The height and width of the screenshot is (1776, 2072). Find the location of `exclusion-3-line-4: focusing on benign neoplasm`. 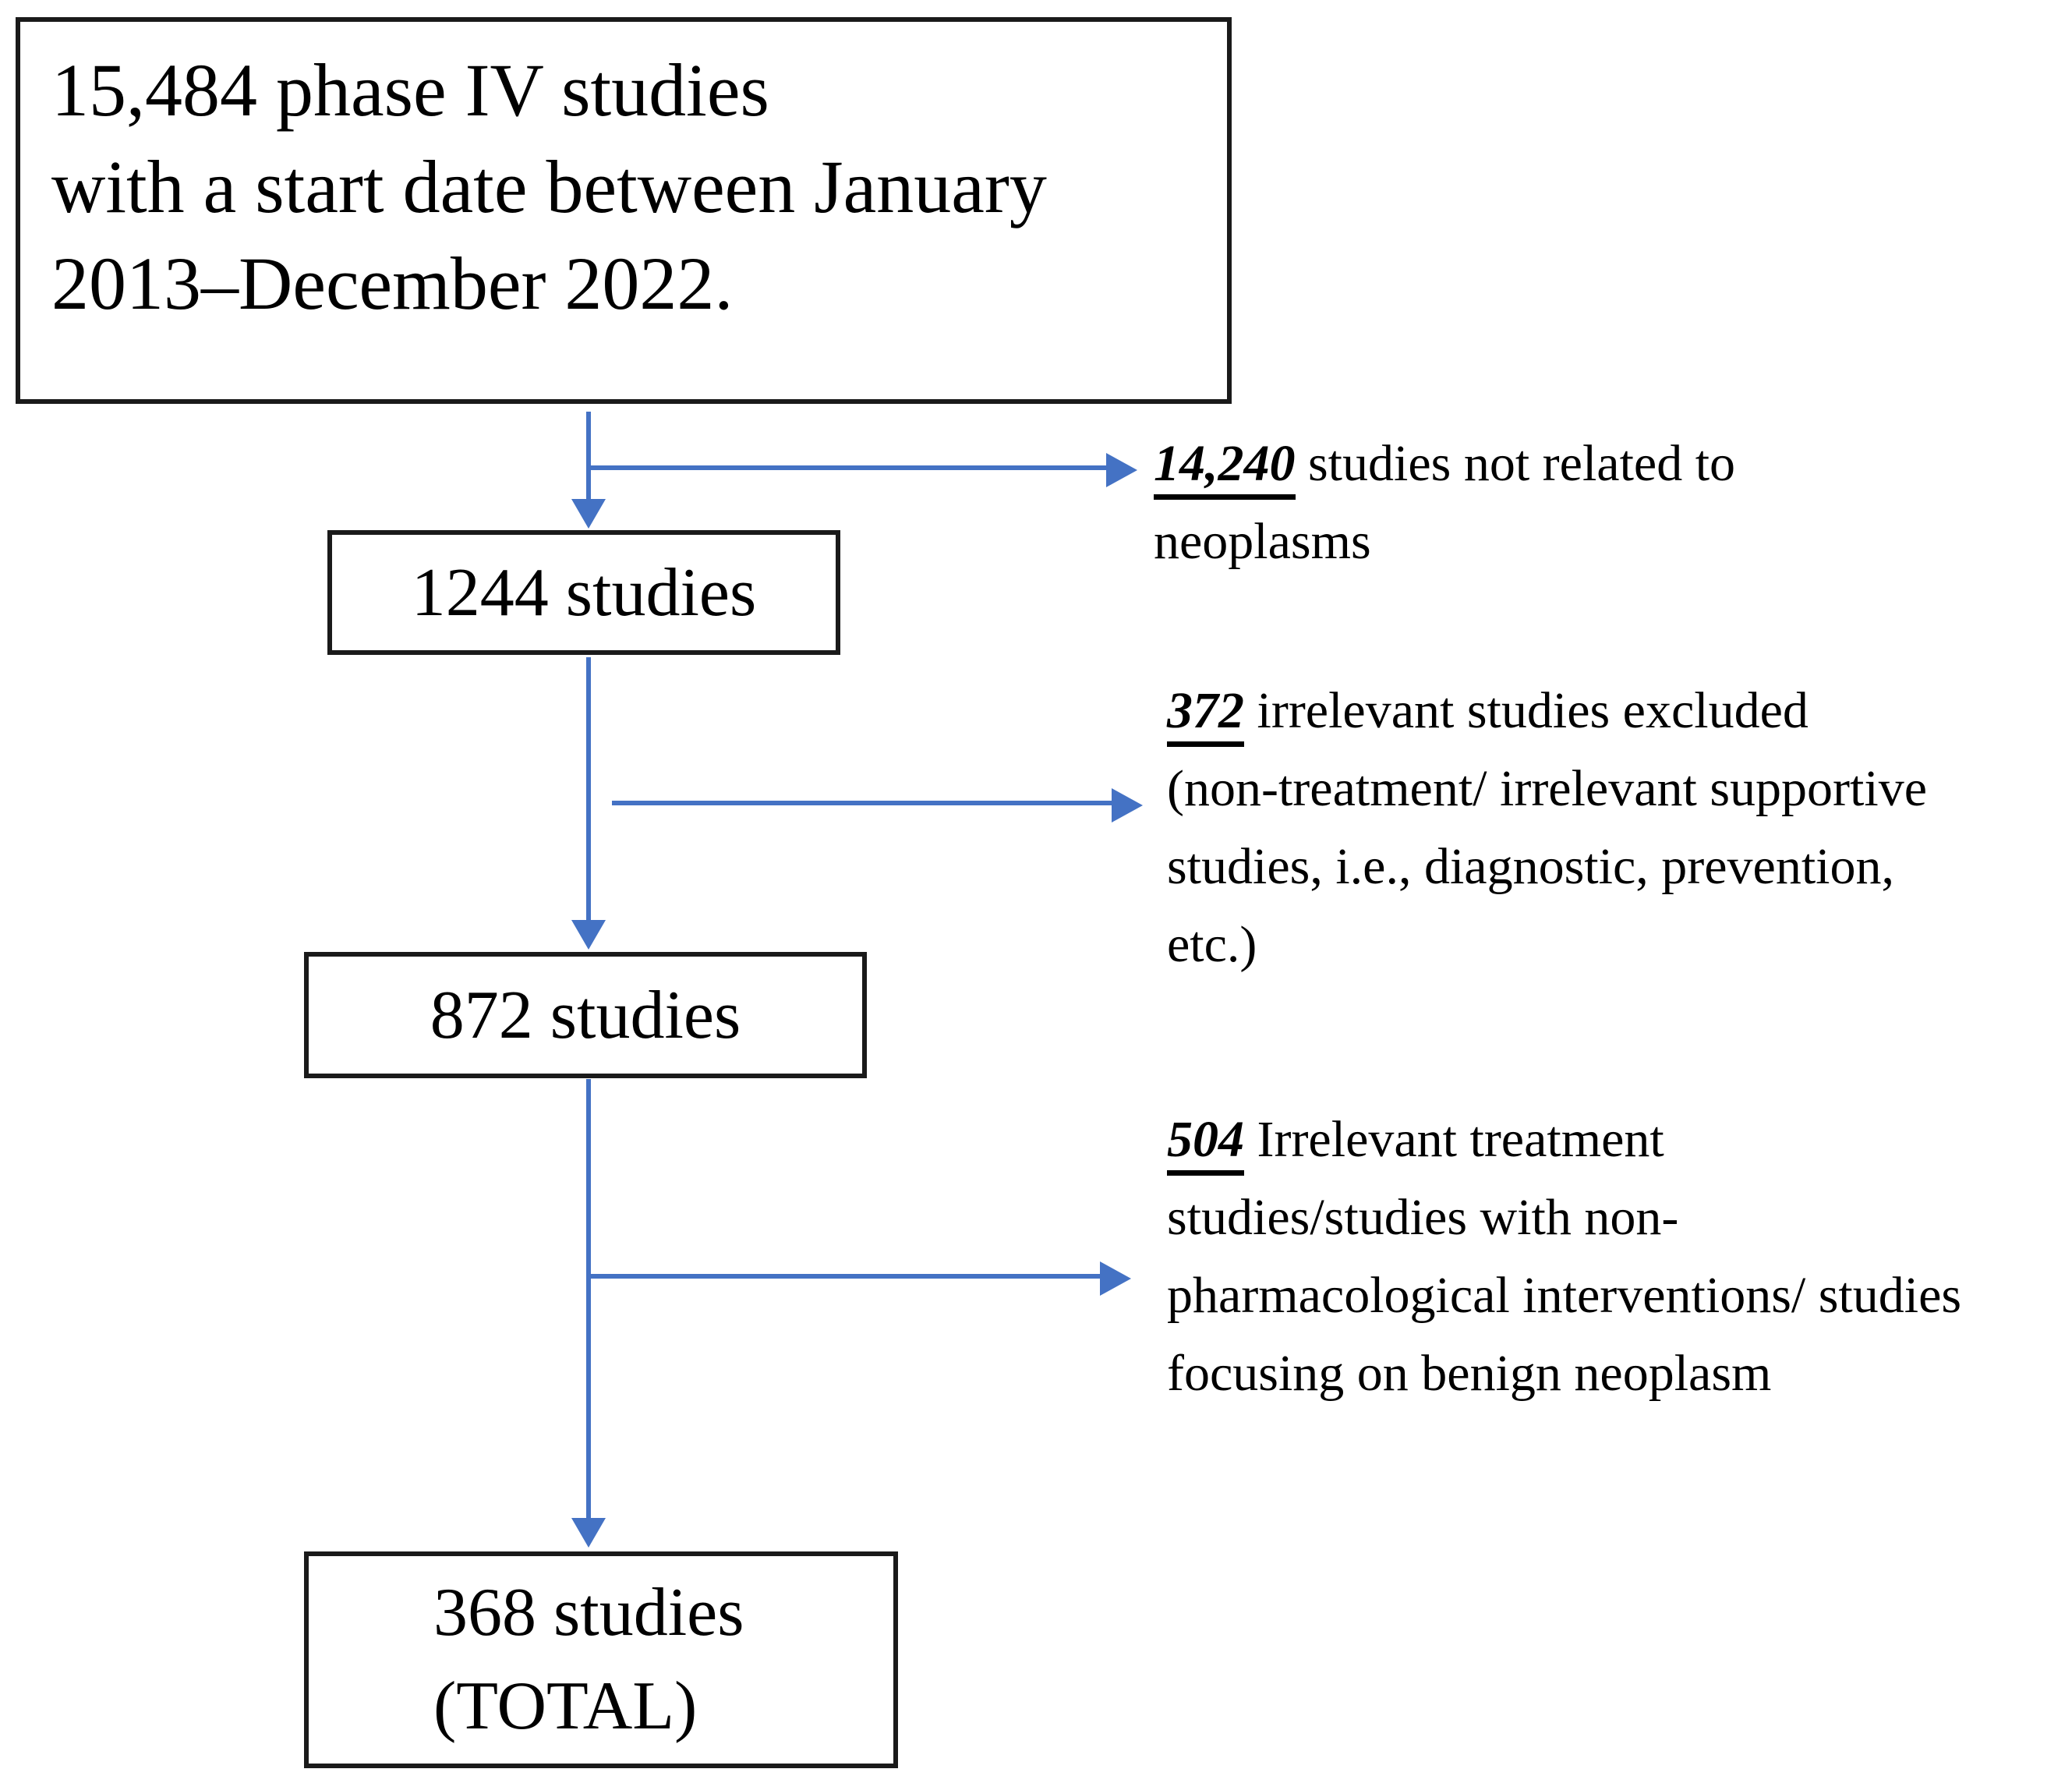

exclusion-3-line-4: focusing on benign neoplasm is located at coordinates (1469, 1373).